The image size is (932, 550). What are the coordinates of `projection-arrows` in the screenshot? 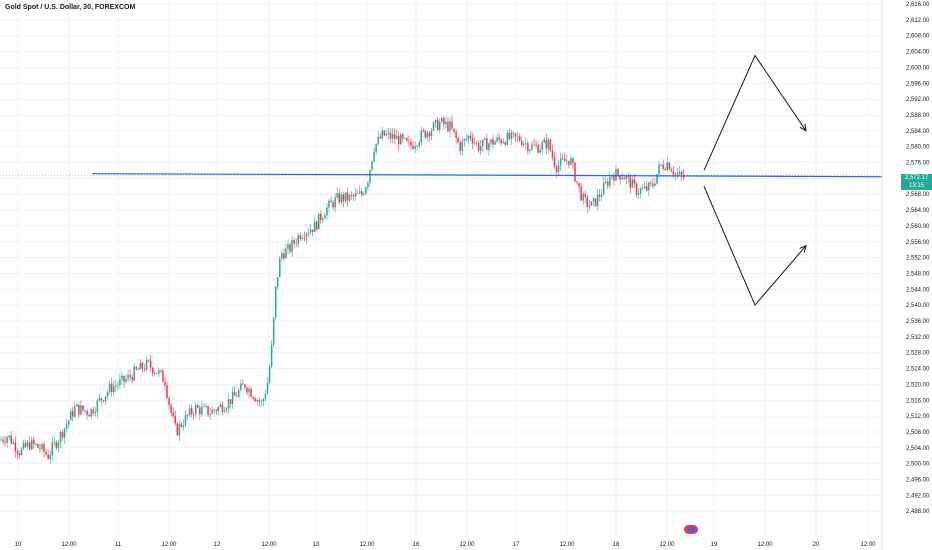 It's located at (755, 180).